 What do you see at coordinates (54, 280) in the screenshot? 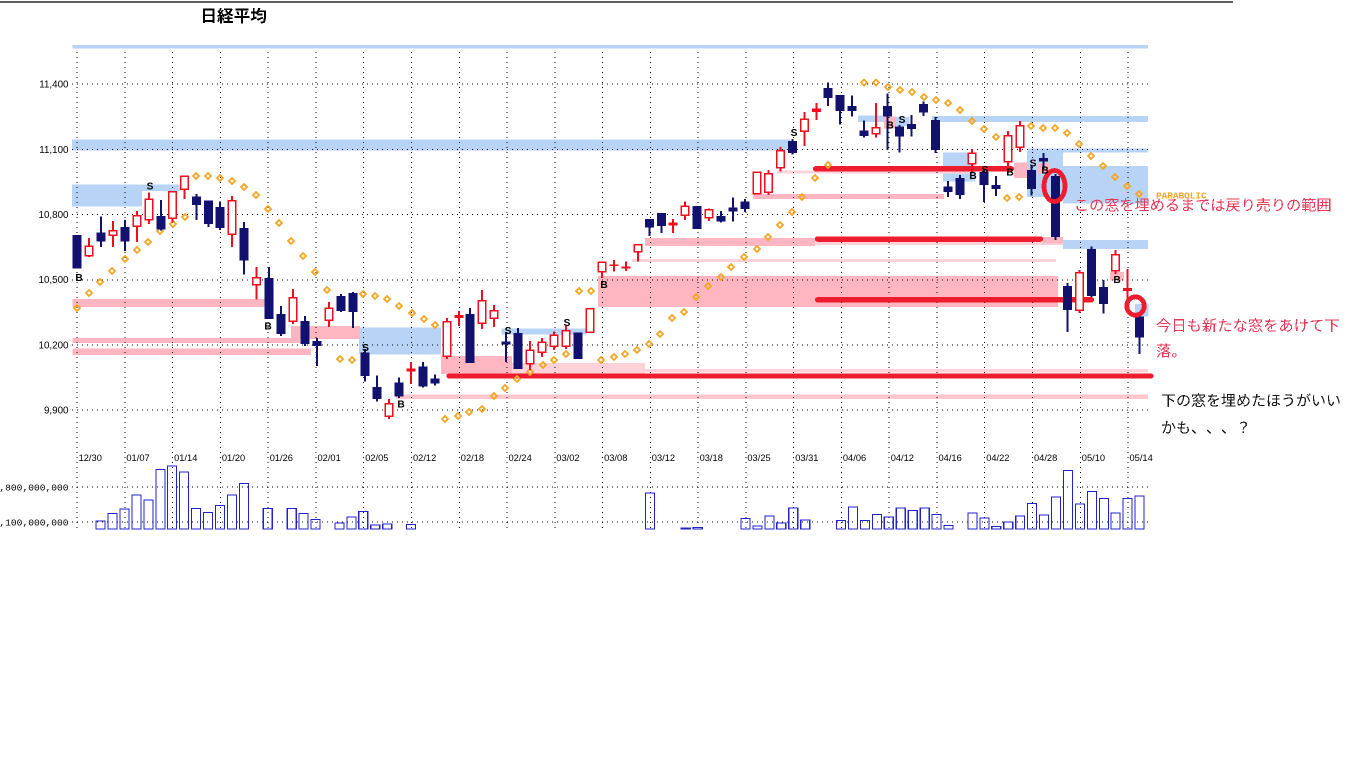
I see `svg-text: 10,500` at bounding box center [54, 280].